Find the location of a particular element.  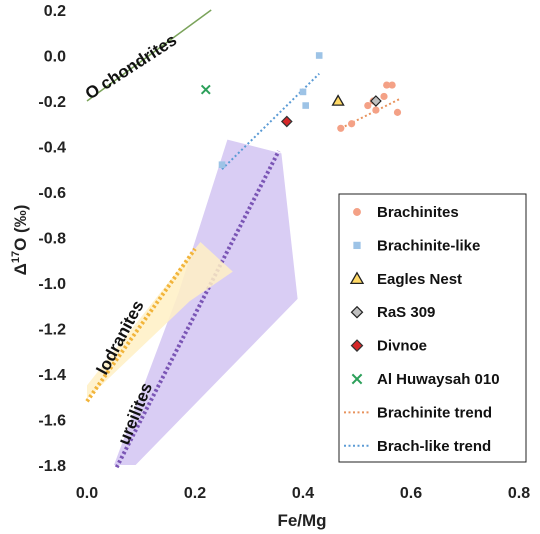

lodranites-region is located at coordinates (160, 321).